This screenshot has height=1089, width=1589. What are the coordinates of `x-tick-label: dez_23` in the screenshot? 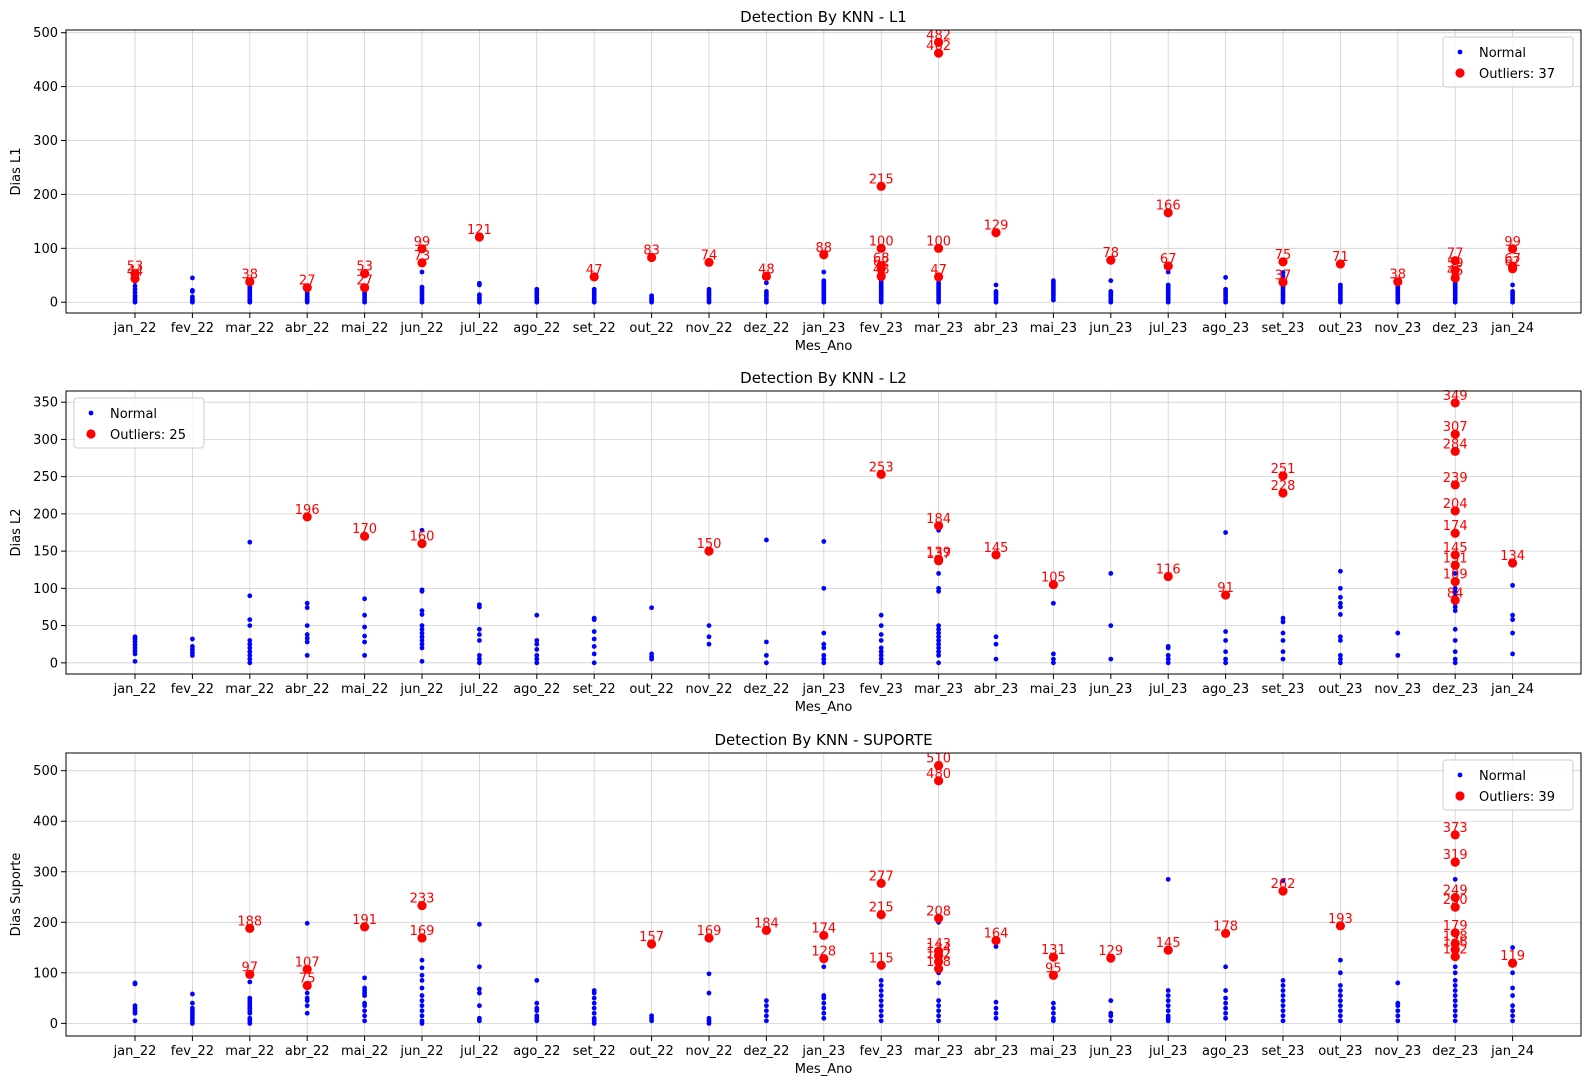 It's located at (1455, 689).